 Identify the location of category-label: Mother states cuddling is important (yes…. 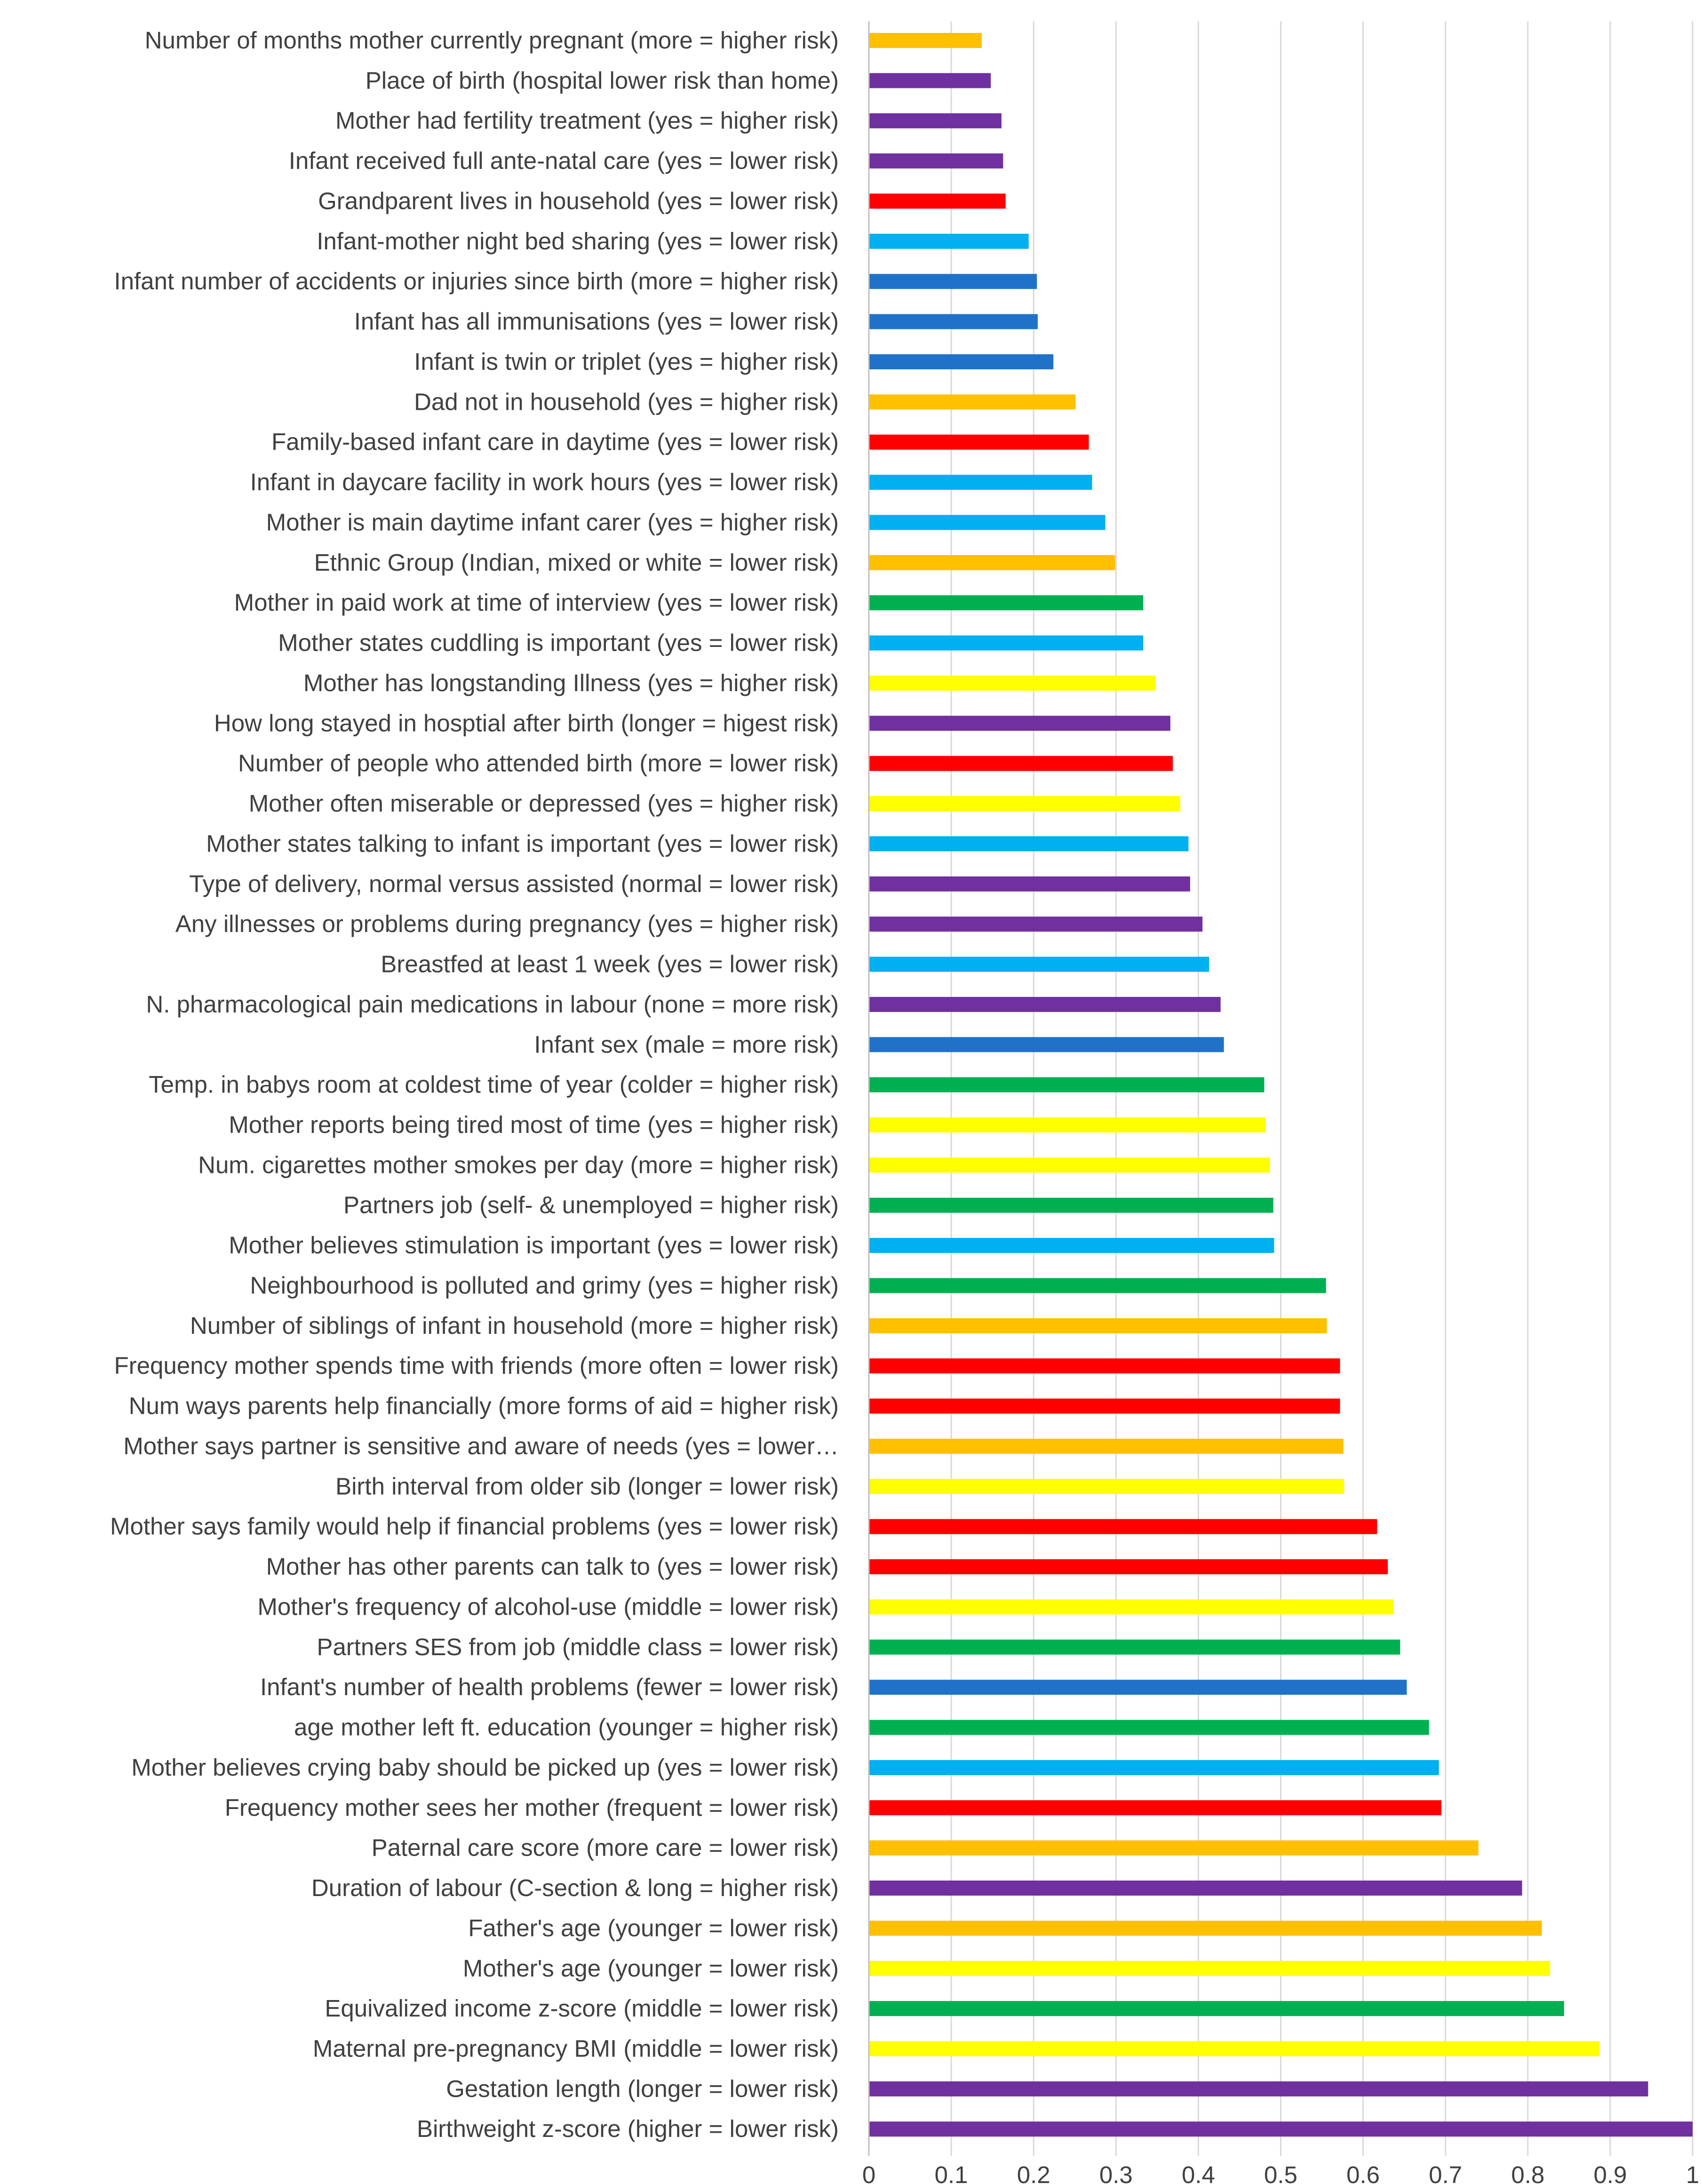
(558, 643).